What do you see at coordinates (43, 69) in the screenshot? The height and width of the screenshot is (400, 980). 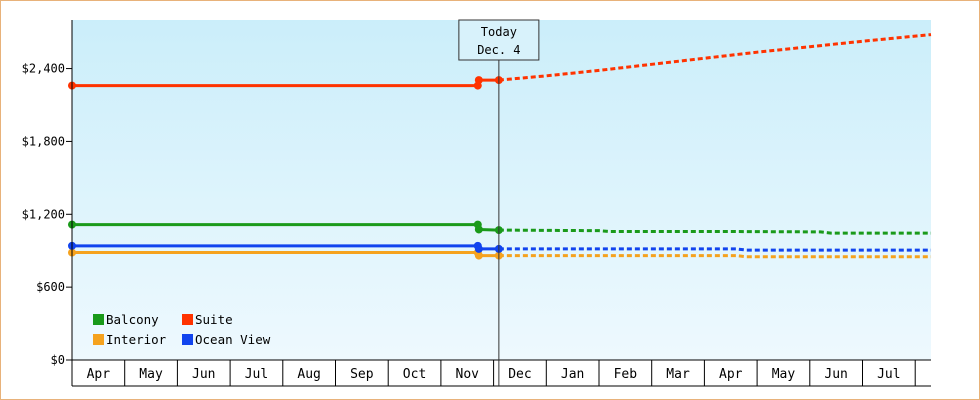 I see `y-tick-label: $2,400` at bounding box center [43, 69].